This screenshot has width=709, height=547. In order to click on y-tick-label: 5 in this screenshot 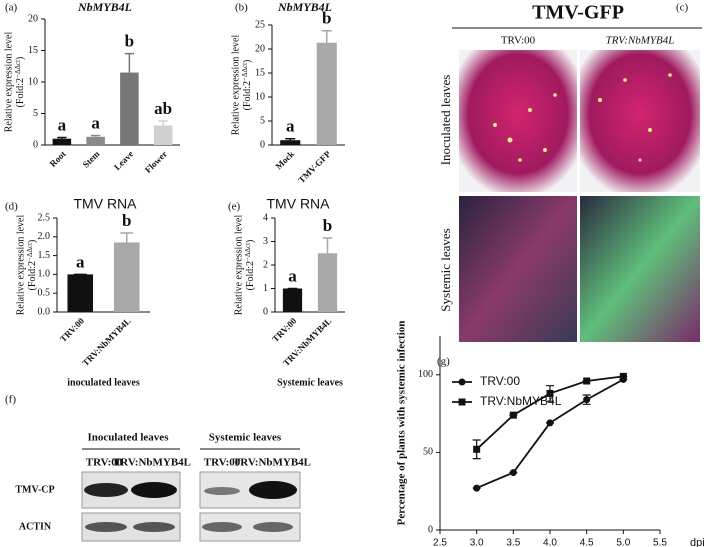, I will do `click(262, 120)`.